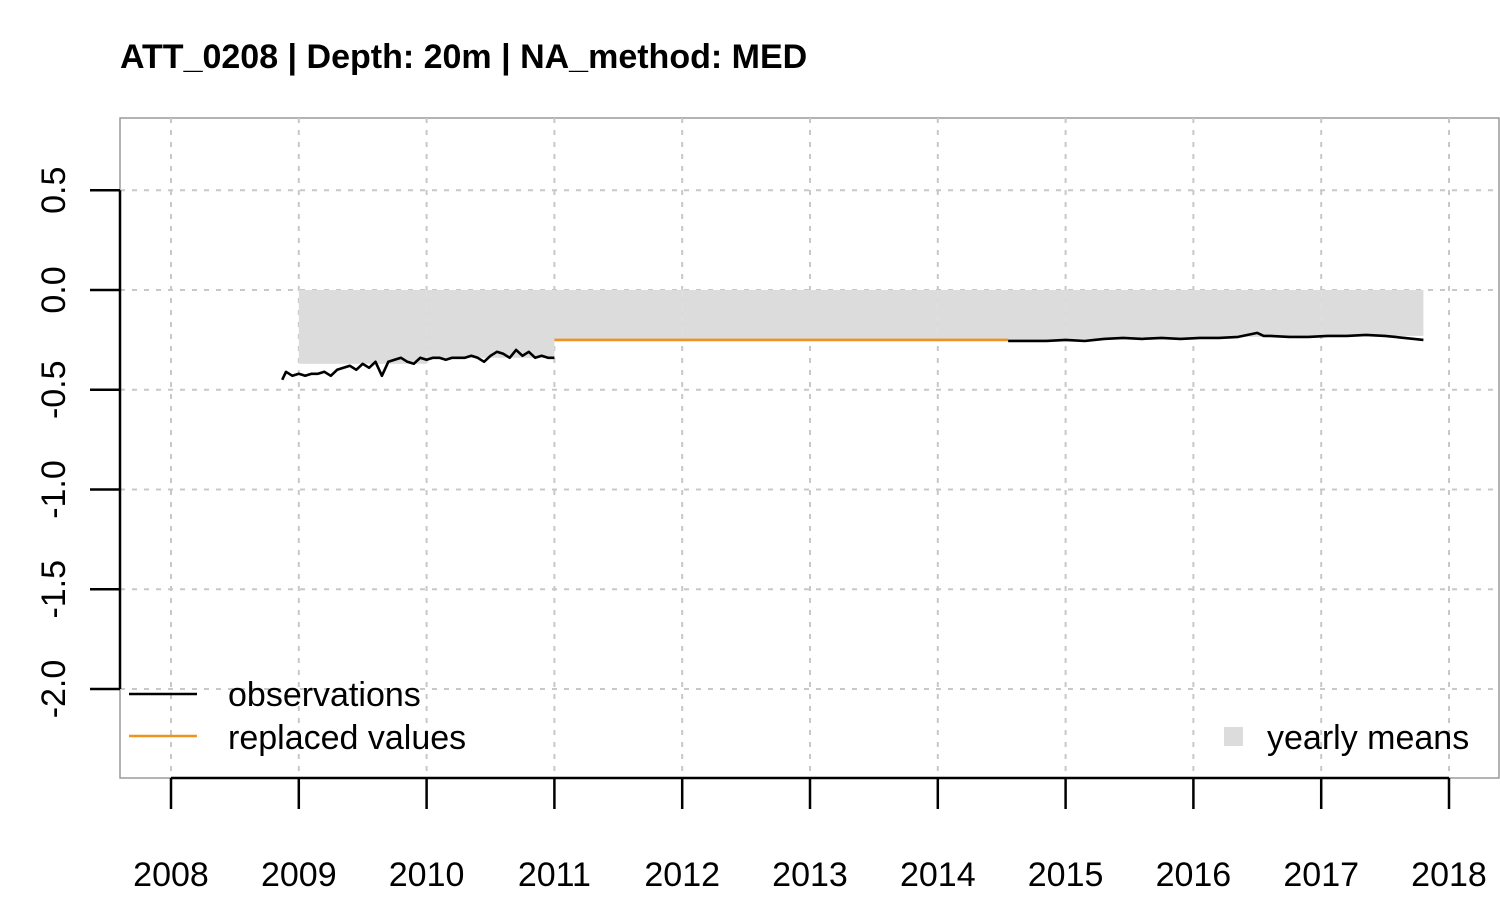 Image resolution: width=1500 pixels, height=899 pixels. I want to click on legend-yearly-means-label: yearly means, so click(1368, 738).